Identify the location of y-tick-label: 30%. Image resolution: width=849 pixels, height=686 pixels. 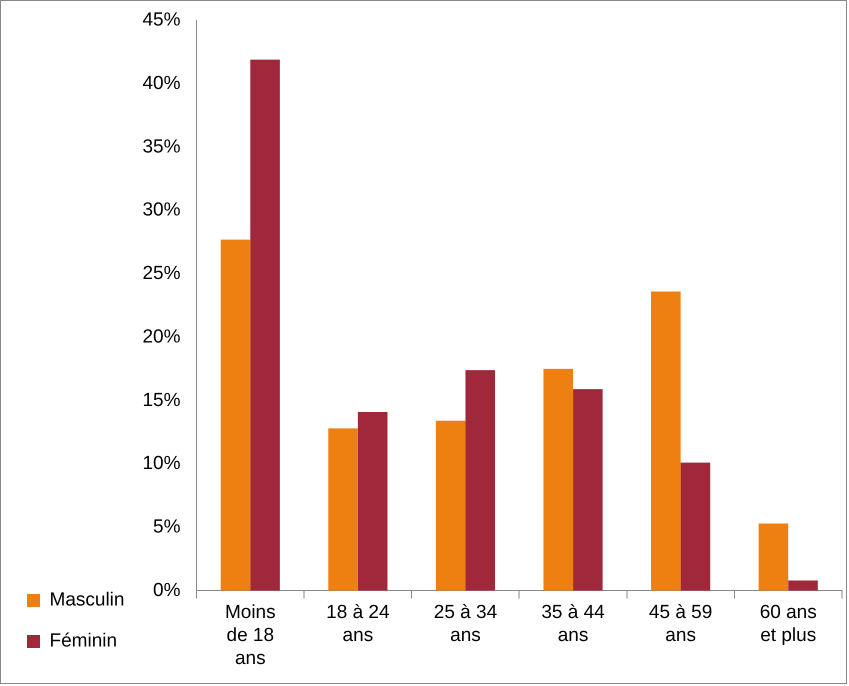
(161, 210).